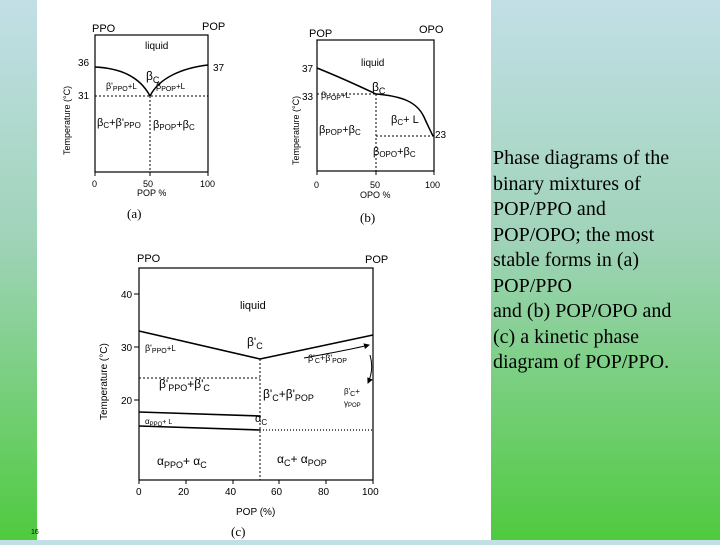 The width and height of the screenshot is (720, 545). I want to click on xtick-b-100: 100, so click(432, 185).